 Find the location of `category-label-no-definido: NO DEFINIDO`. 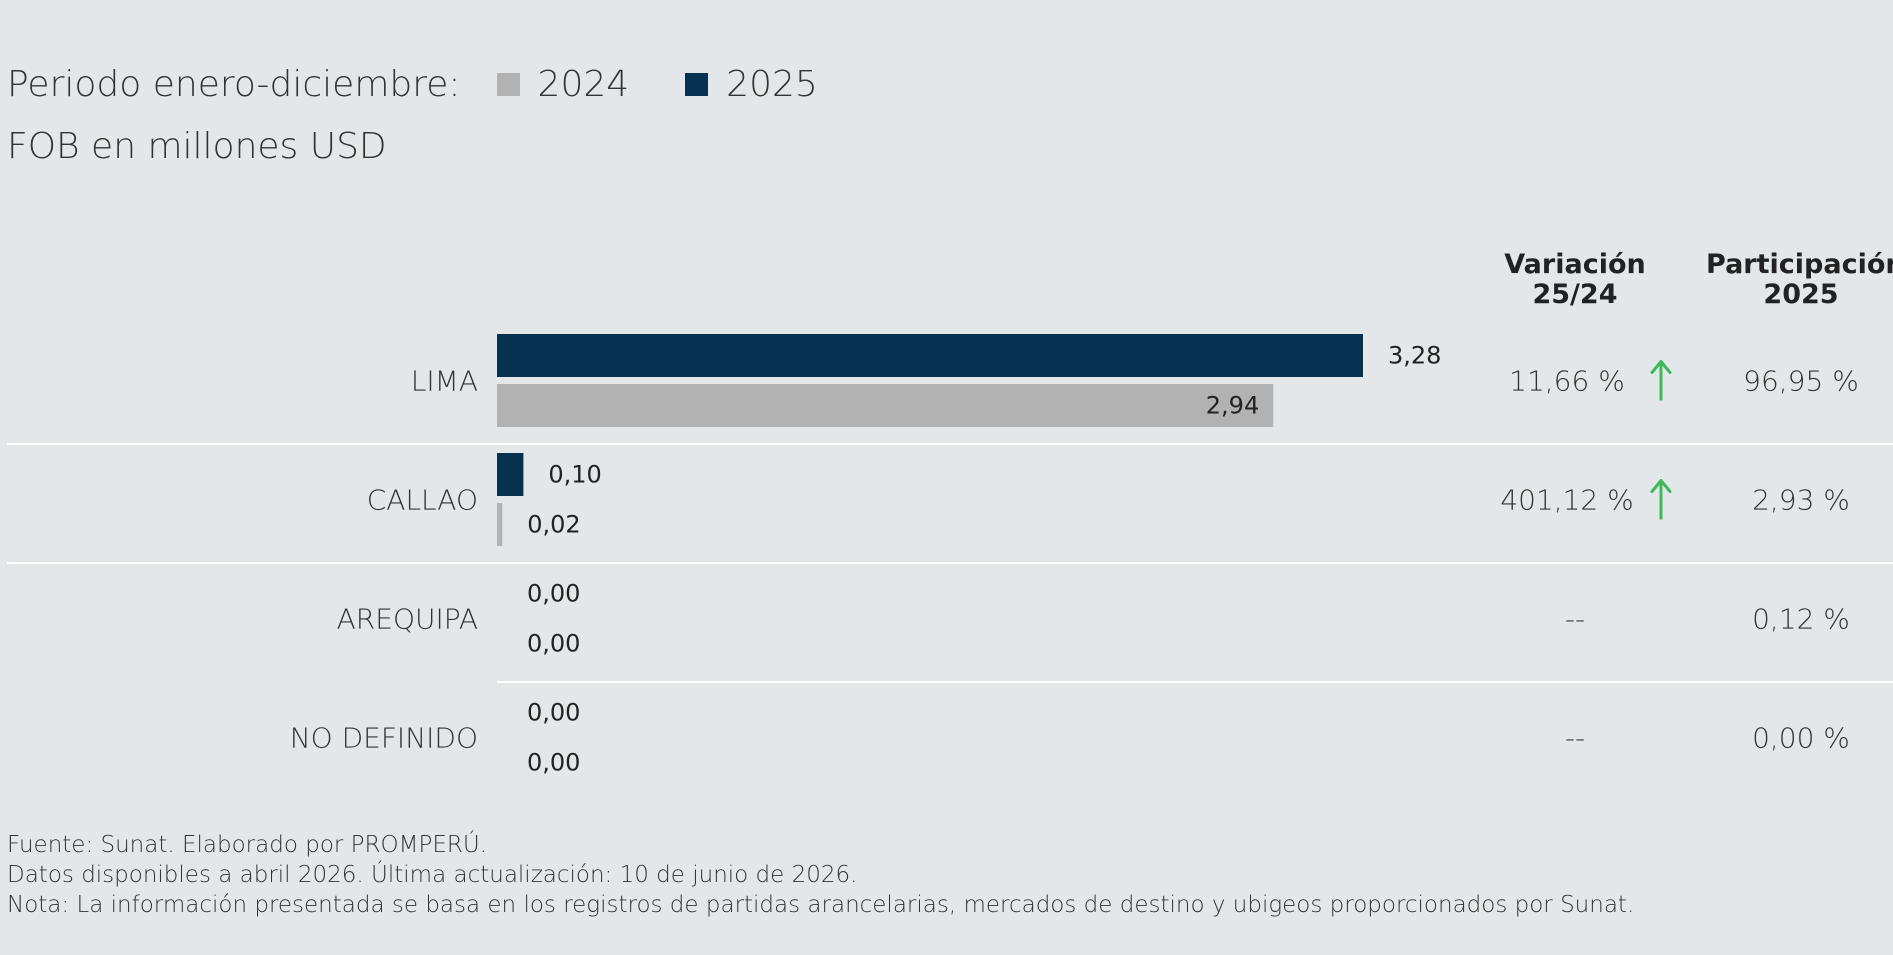

category-label-no-definido: NO DEFINIDO is located at coordinates (384, 738).